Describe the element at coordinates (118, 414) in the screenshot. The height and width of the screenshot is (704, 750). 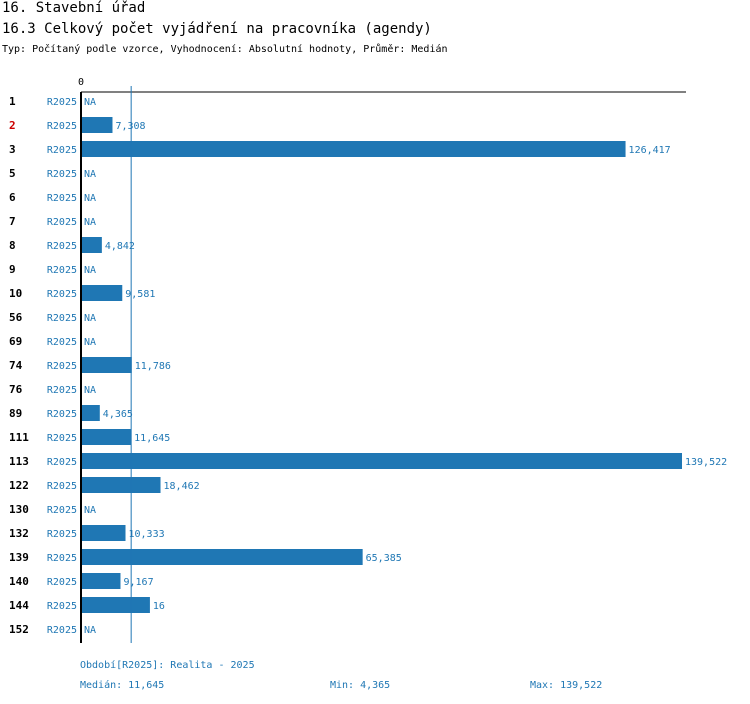
I see `bar-value-label: 4,365` at that location.